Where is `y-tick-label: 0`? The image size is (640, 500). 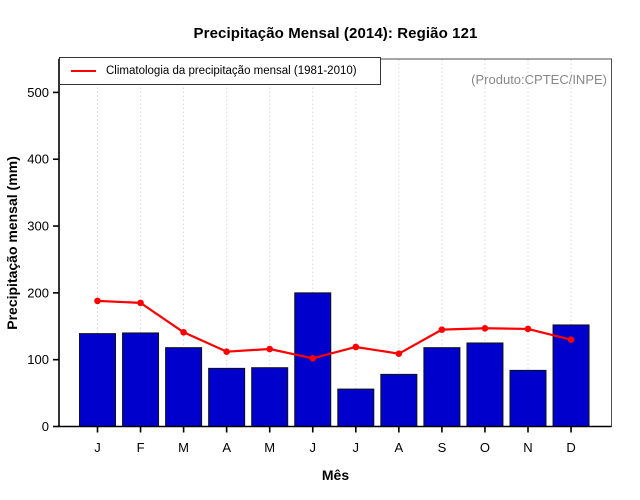
y-tick-label: 0 is located at coordinates (45, 426).